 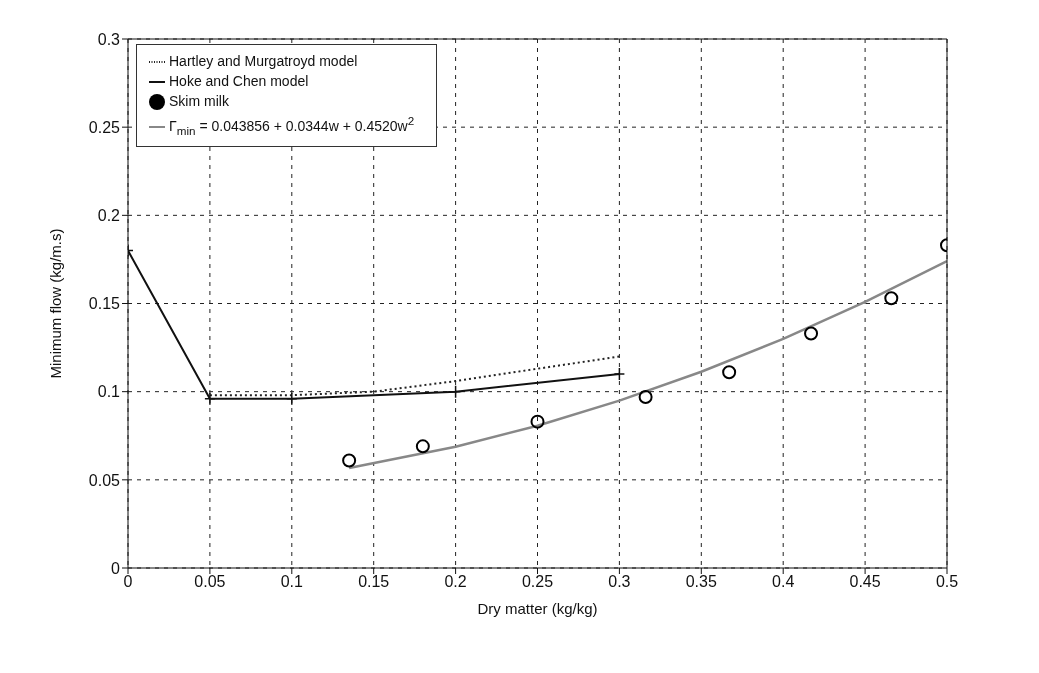 I want to click on y-tick-label: 0.1, so click(x=109, y=392).